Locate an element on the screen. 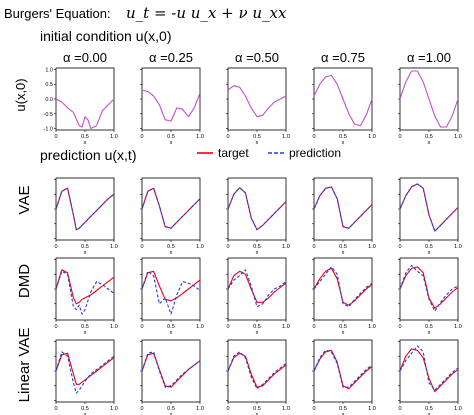 The height and width of the screenshot is (415, 474). legend-prediction-label: prediction is located at coordinates (315, 153).